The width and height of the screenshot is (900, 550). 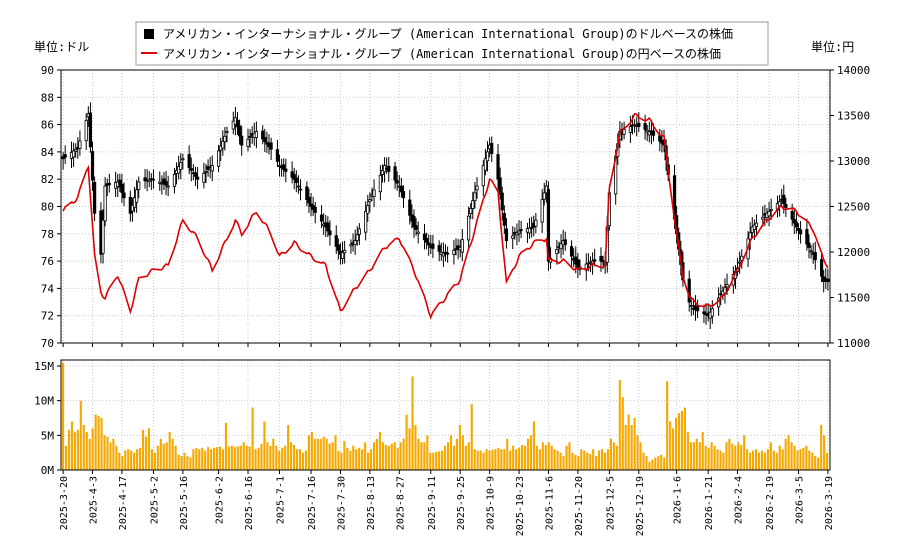 I want to click on x-tick-label: 2025-11-20, so click(x=579, y=506).